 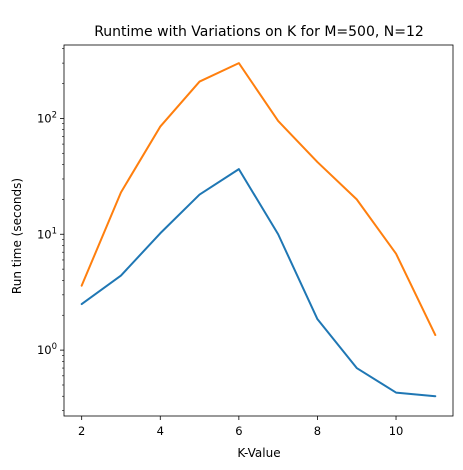 What do you see at coordinates (160, 431) in the screenshot?
I see `x-tick-label: 4` at bounding box center [160, 431].